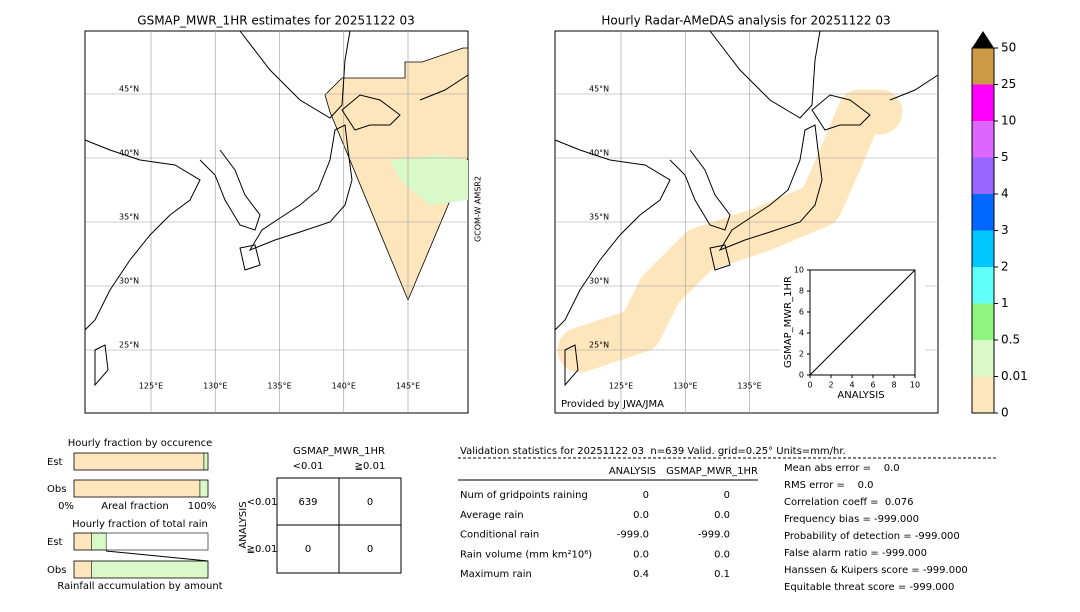  I want to click on score: Hanssen & Kuipers score = -999.000, so click(876, 570).